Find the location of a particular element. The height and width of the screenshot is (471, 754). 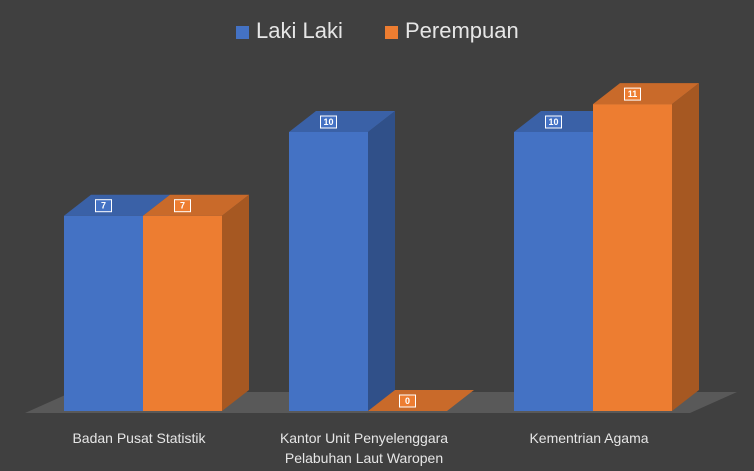

legend-label: Laki Laki is located at coordinates (299, 30).